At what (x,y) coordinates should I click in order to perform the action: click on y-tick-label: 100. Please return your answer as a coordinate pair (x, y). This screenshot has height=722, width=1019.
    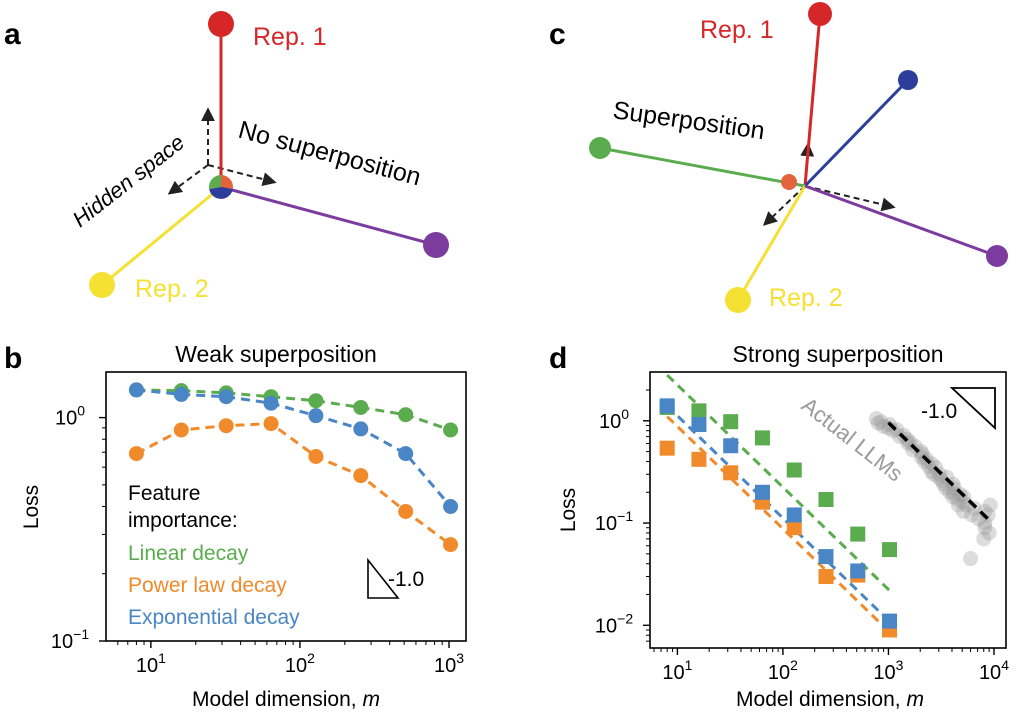
    Looking at the image, I should click on (70, 416).